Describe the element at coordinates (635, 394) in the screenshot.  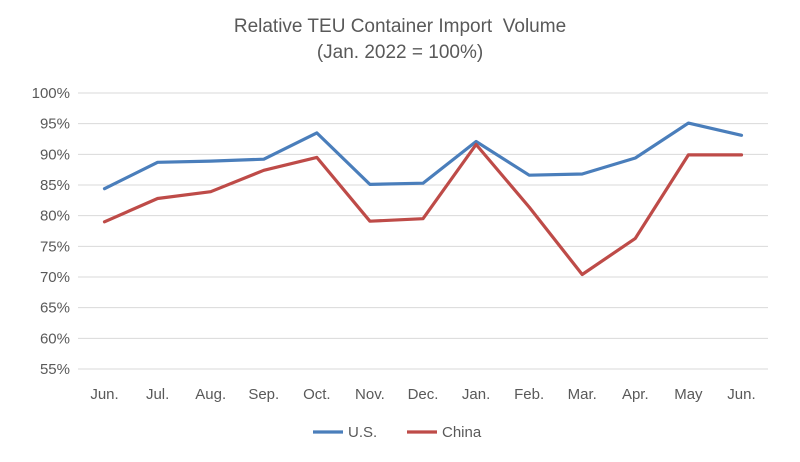
I see `x-tick-label: Apr.` at that location.